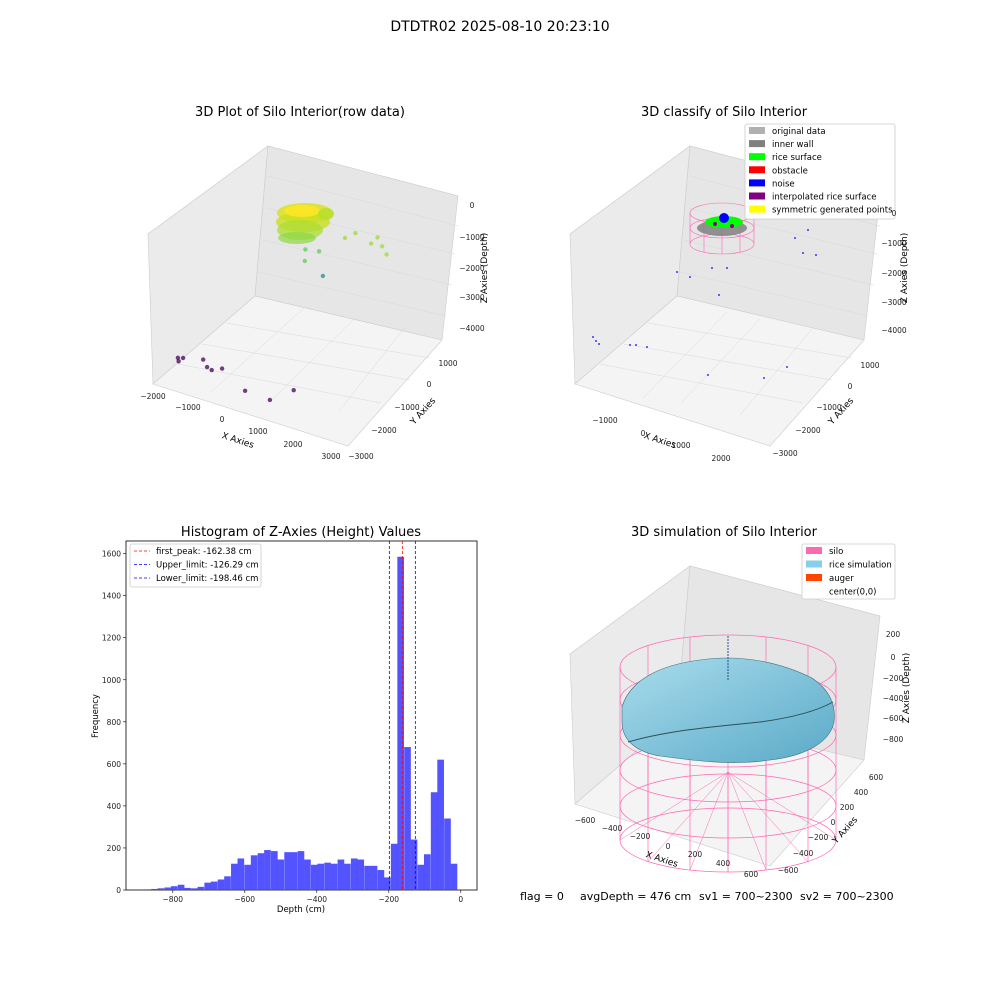 The width and height of the screenshot is (1000, 1000). I want to click on y-axis-label: Frequency, so click(96, 716).